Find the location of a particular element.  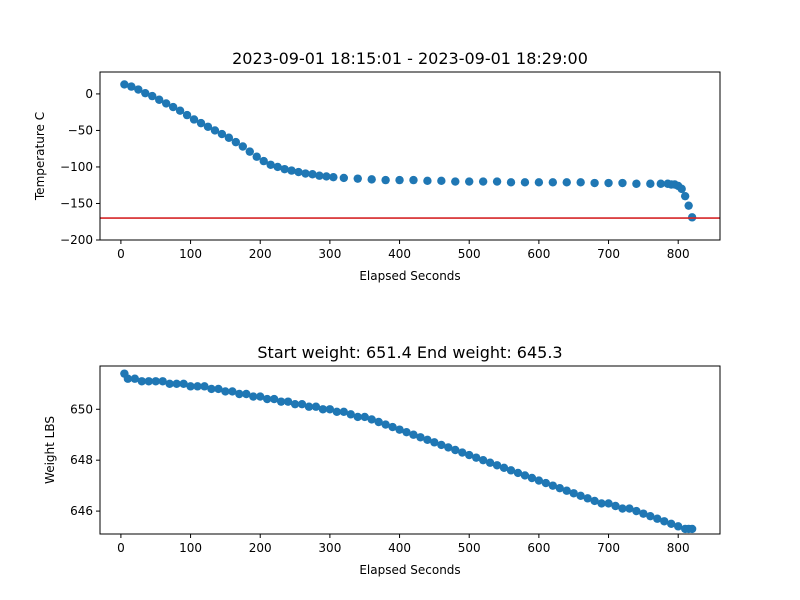

weight-y-tick-label: 648 is located at coordinates (81, 460).